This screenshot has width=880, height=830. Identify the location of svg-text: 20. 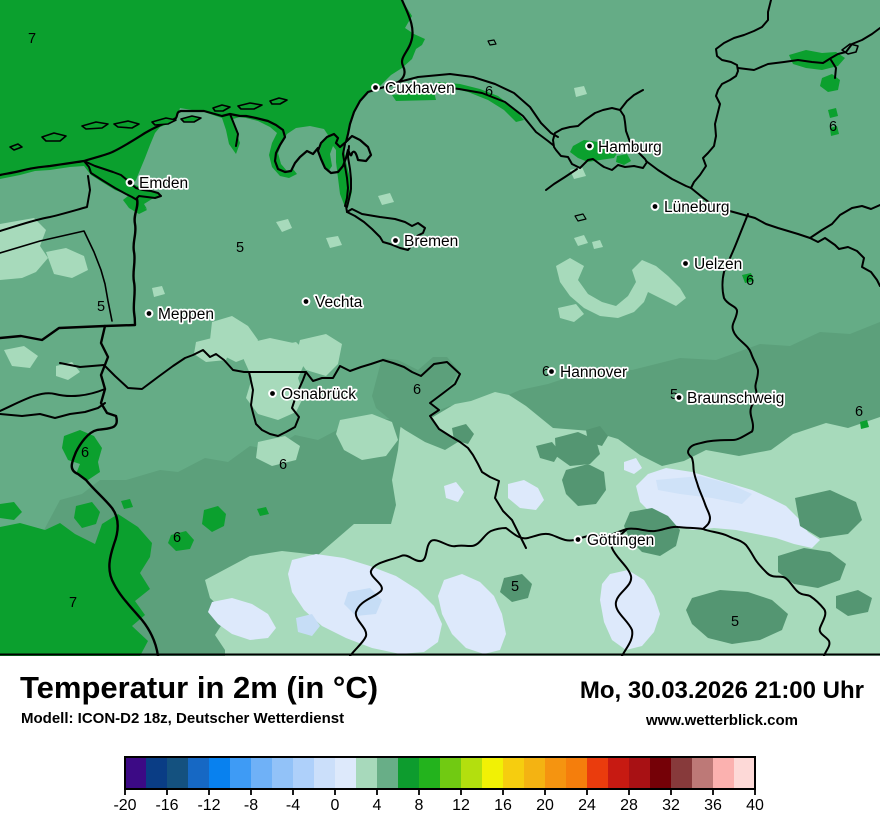
(545, 805).